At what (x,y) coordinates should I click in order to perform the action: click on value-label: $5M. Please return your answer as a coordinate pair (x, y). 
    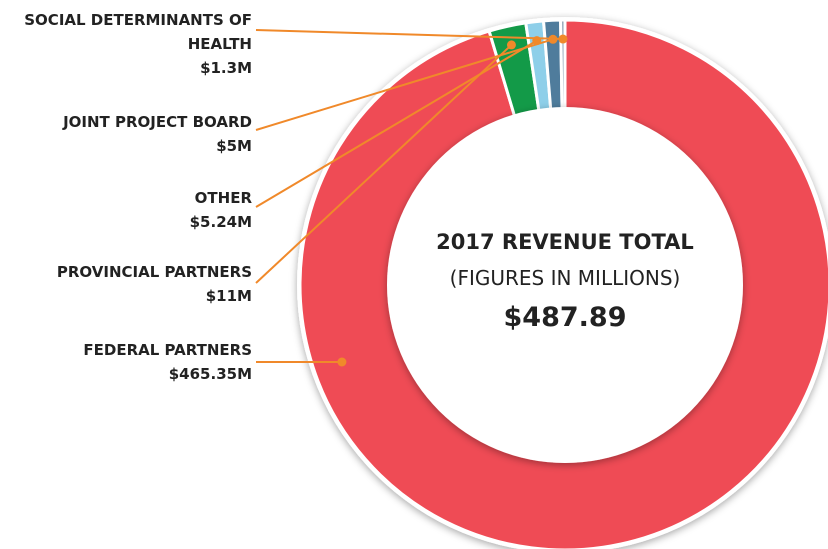
    Looking at the image, I should click on (234, 146).